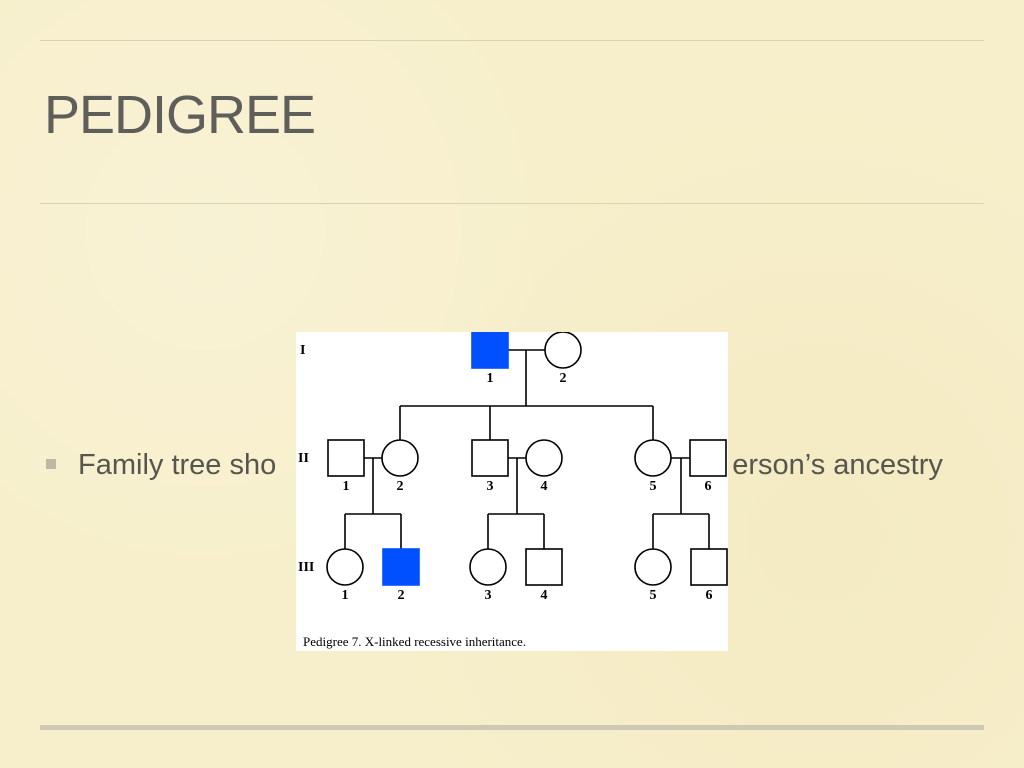 This screenshot has width=1024, height=768. Describe the element at coordinates (51, 464) in the screenshot. I see `bullet-marker` at that location.